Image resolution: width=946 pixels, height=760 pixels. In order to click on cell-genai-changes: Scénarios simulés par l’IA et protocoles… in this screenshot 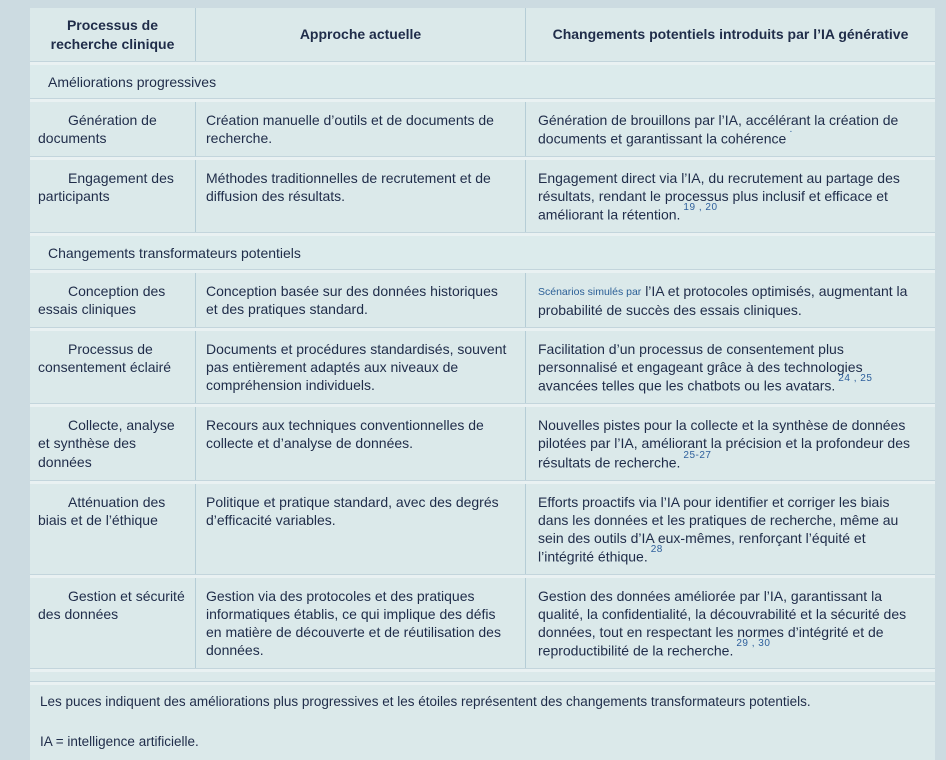, I will do `click(730, 300)`.